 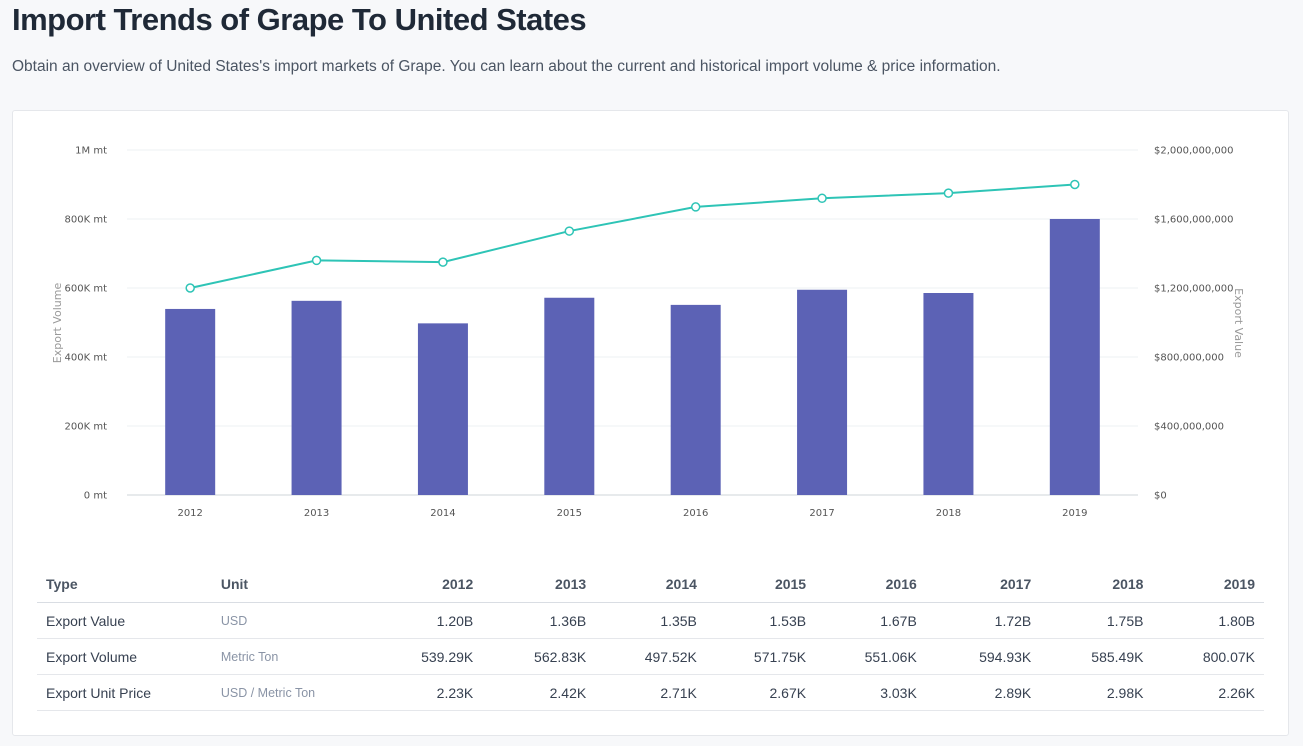 I want to click on row-unit: USD, so click(x=291, y=620).